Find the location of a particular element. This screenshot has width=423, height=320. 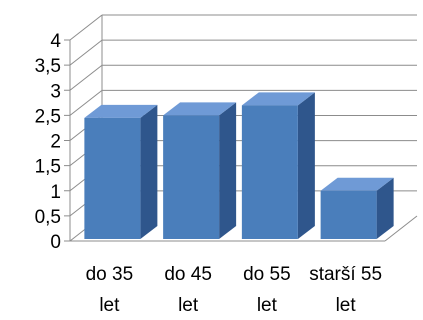

y-tick-label: 1 is located at coordinates (55, 192).